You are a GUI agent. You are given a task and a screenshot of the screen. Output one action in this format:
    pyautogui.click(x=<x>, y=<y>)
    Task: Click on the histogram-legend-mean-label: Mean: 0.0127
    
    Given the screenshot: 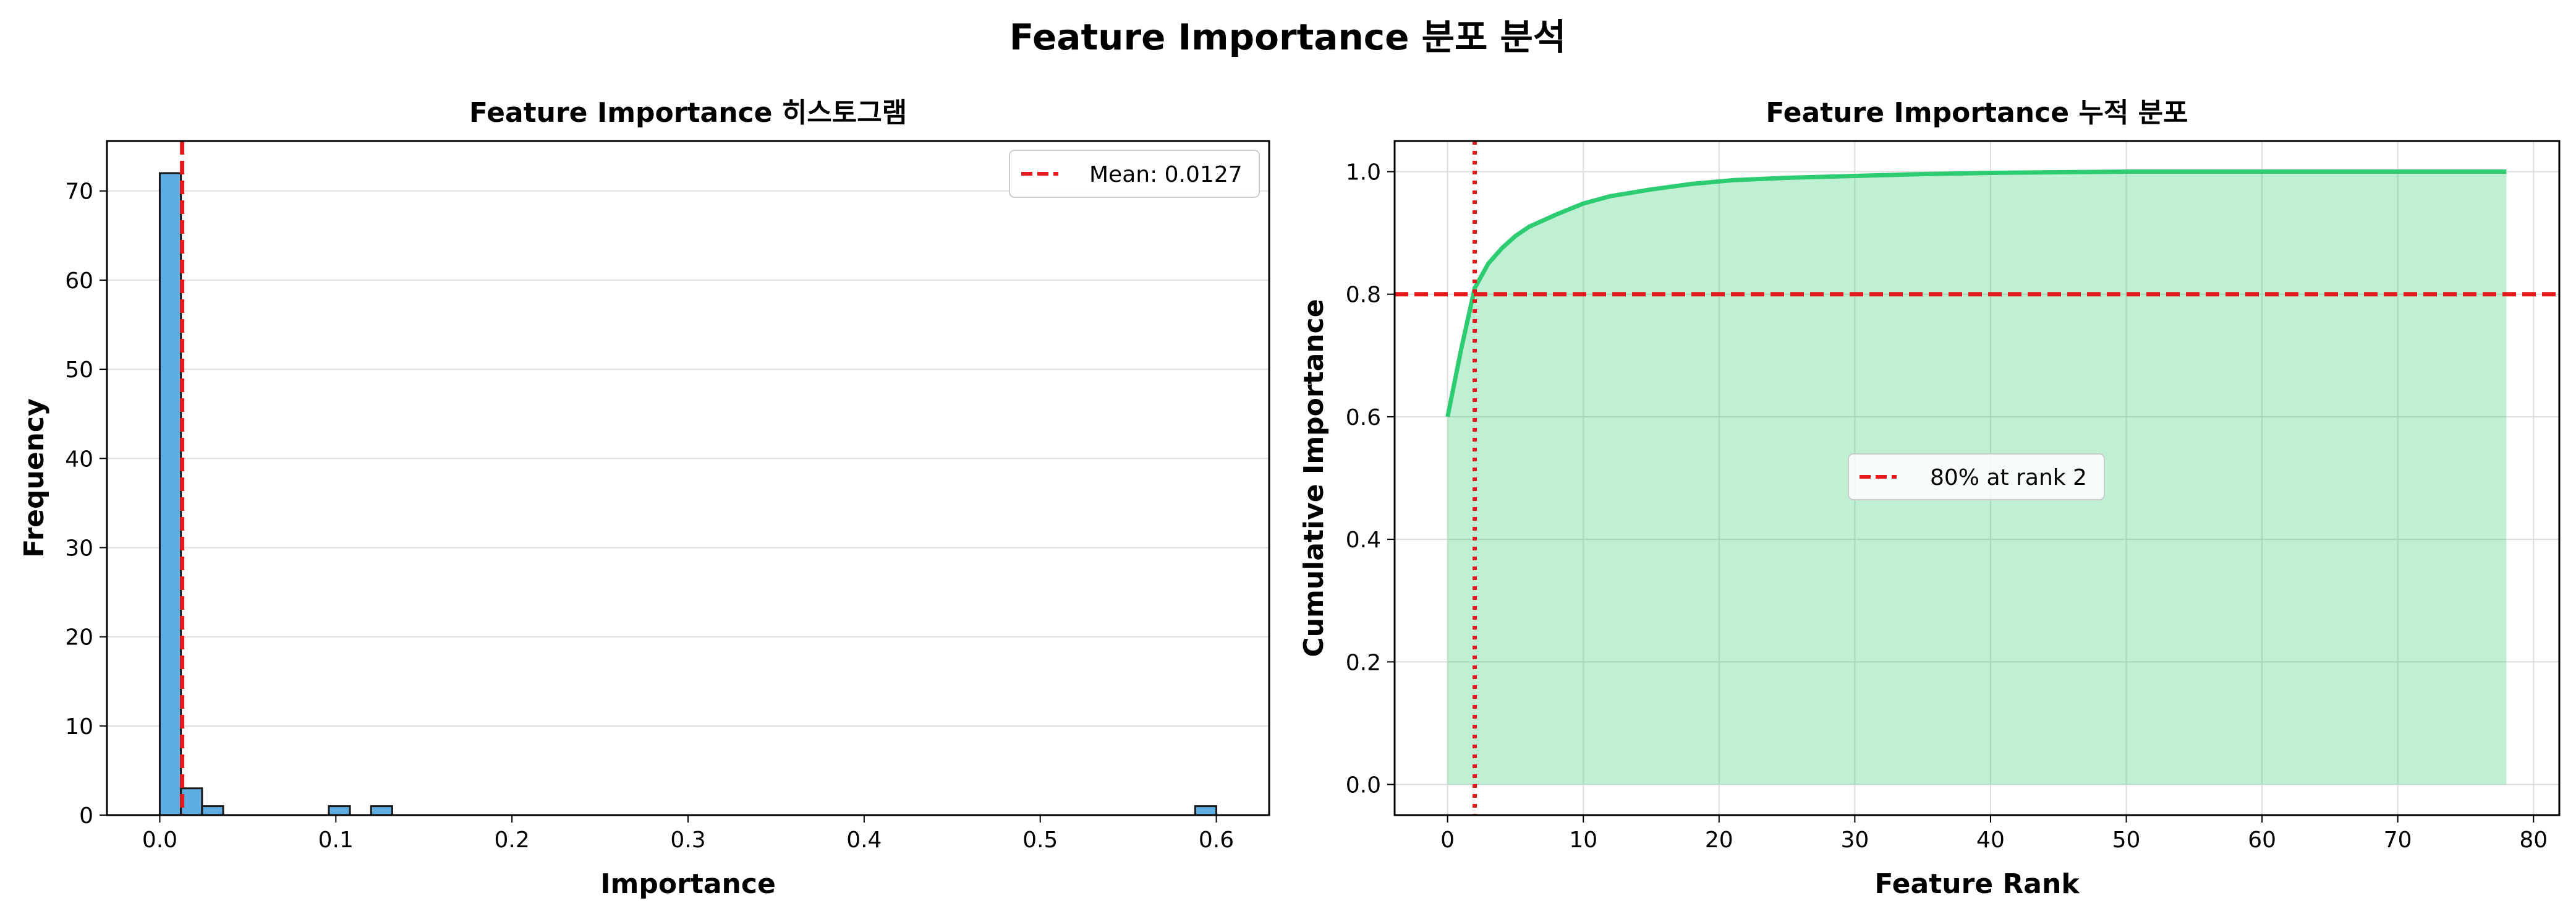 What is the action you would take?
    pyautogui.click(x=1166, y=174)
    